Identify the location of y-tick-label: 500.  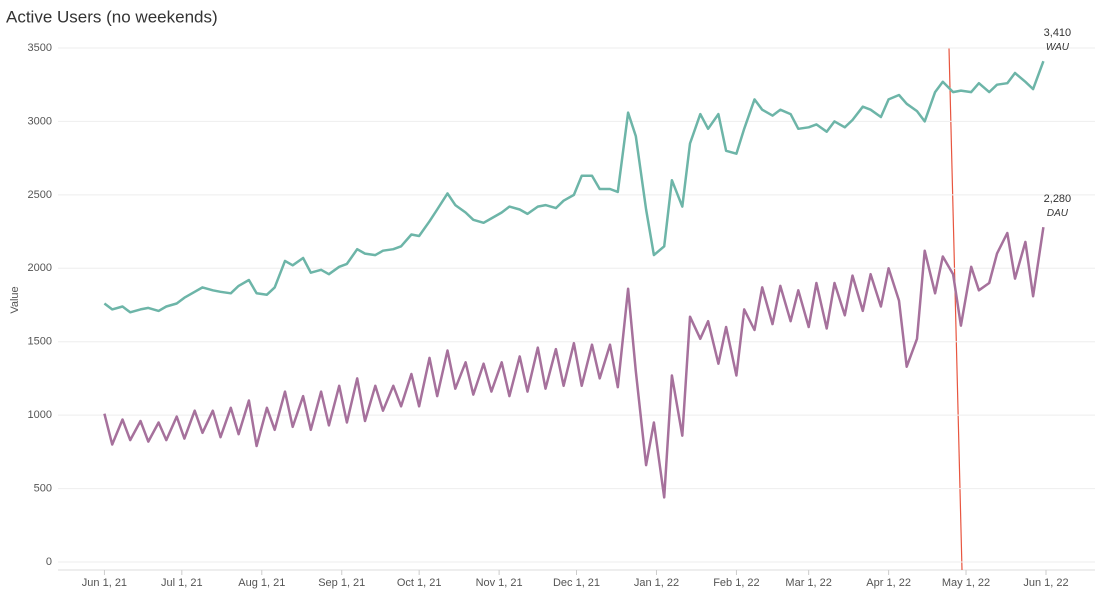
(43, 488).